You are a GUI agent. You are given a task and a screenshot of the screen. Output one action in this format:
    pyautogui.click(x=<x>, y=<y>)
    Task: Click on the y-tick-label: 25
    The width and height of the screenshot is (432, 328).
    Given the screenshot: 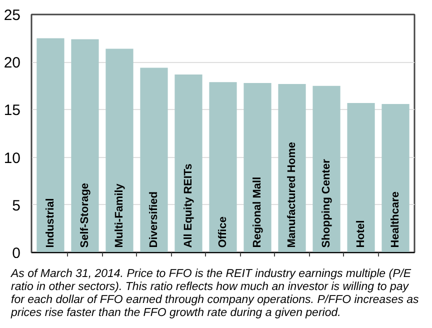 What is the action you would take?
    pyautogui.click(x=12, y=15)
    